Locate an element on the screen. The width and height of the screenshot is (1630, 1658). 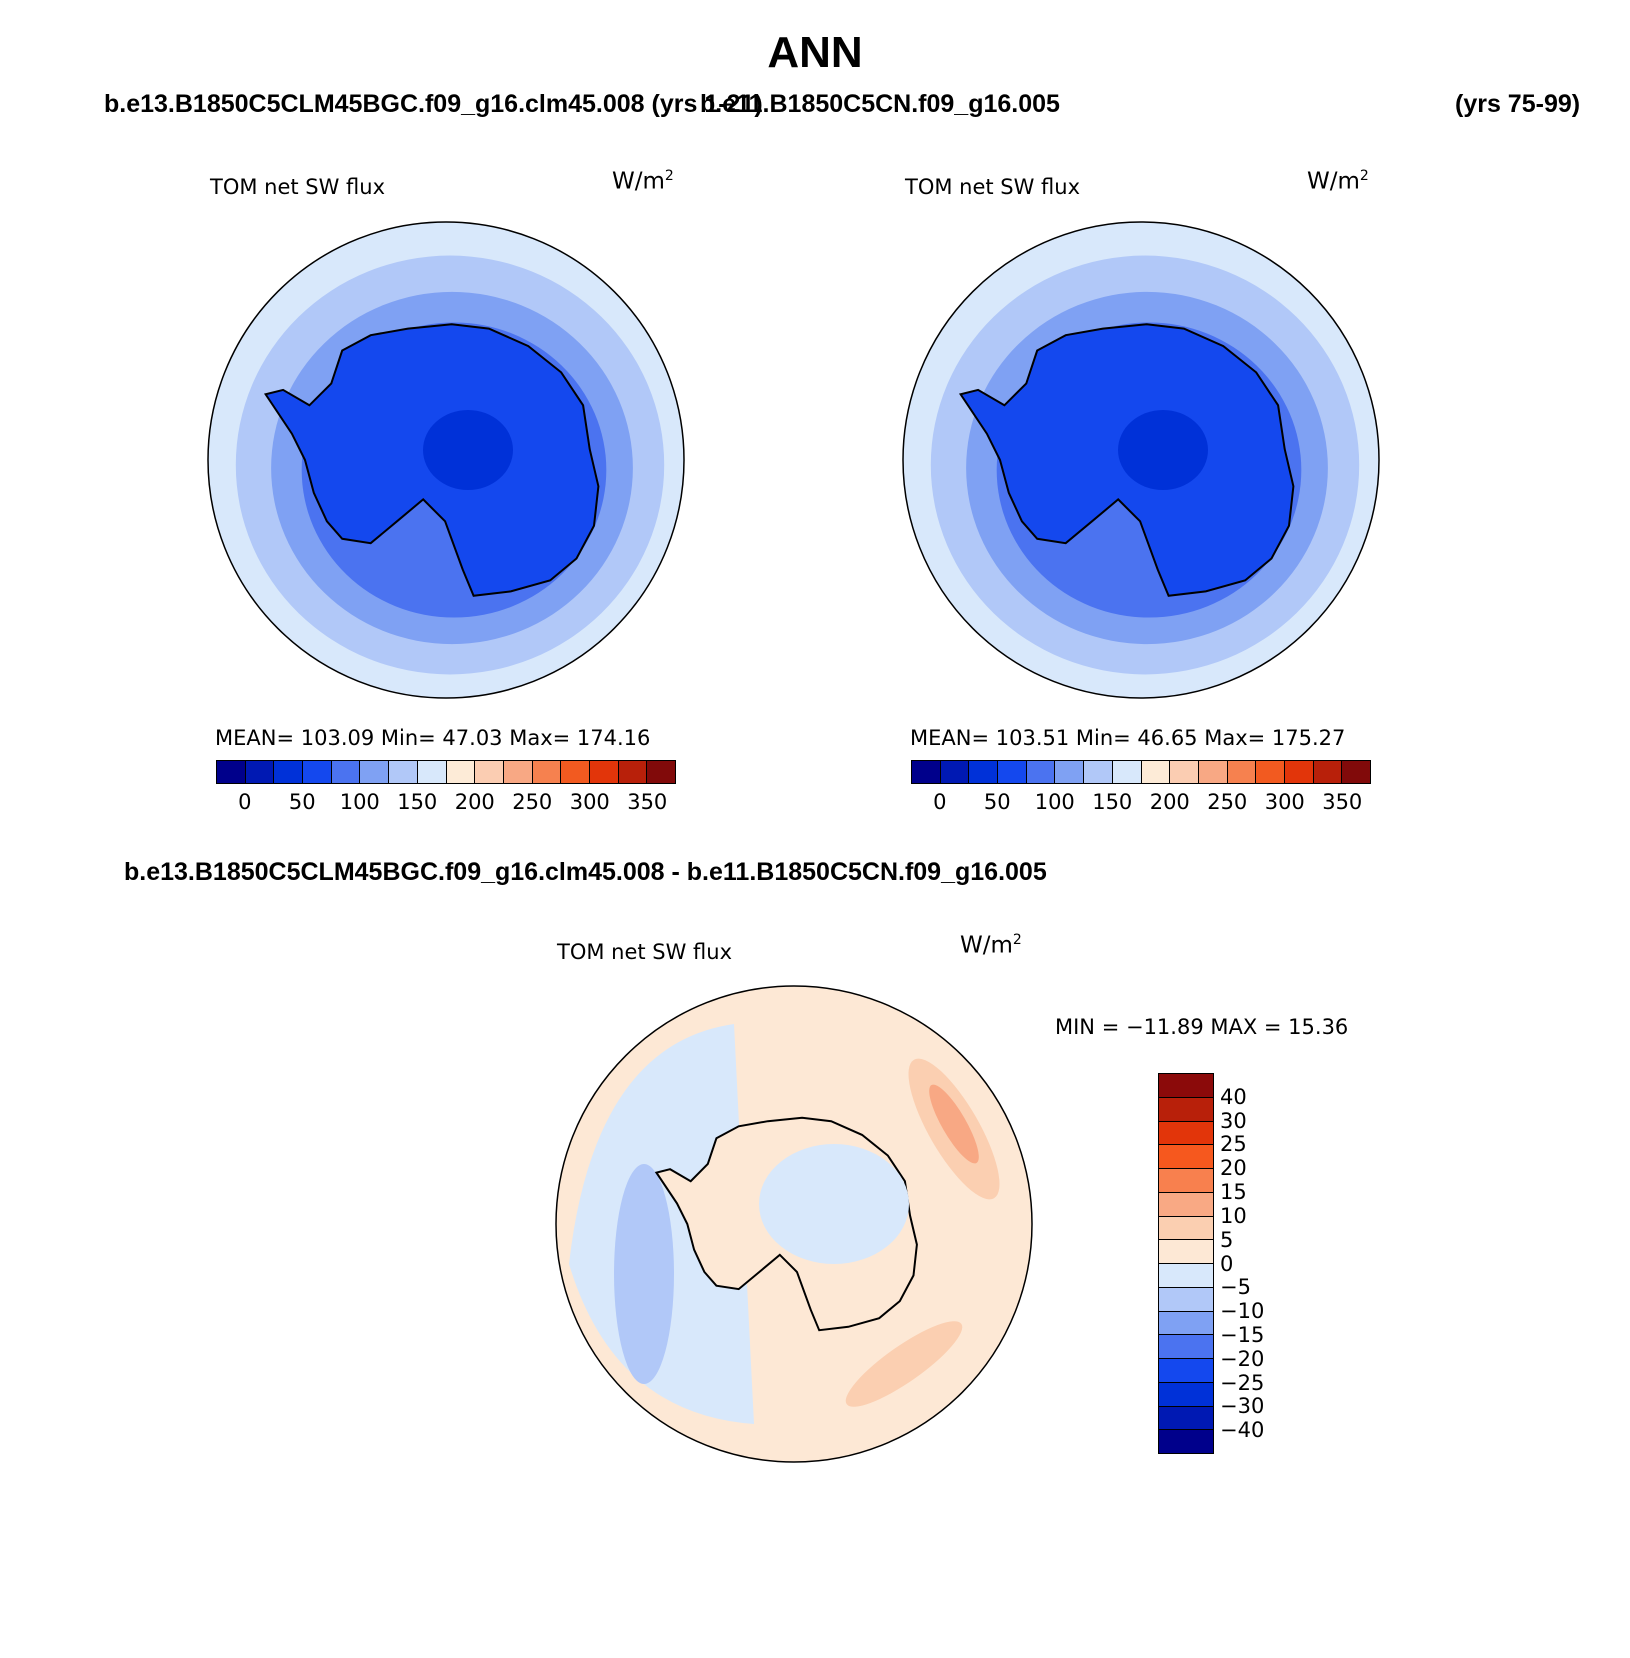
map-plateau-region is located at coordinates (1163, 450).